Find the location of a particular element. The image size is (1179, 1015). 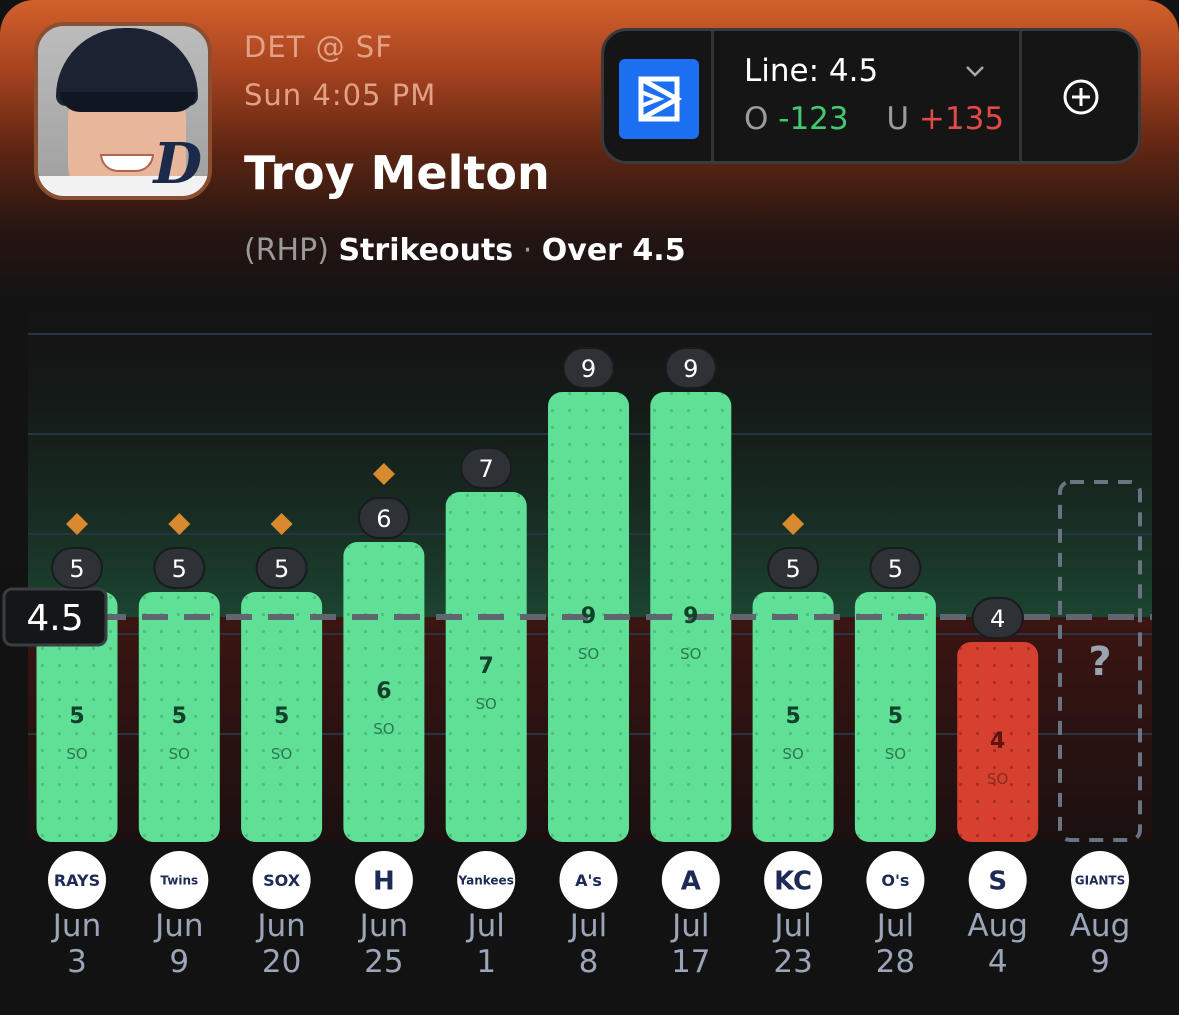

team-logo-text: A is located at coordinates (691, 881).